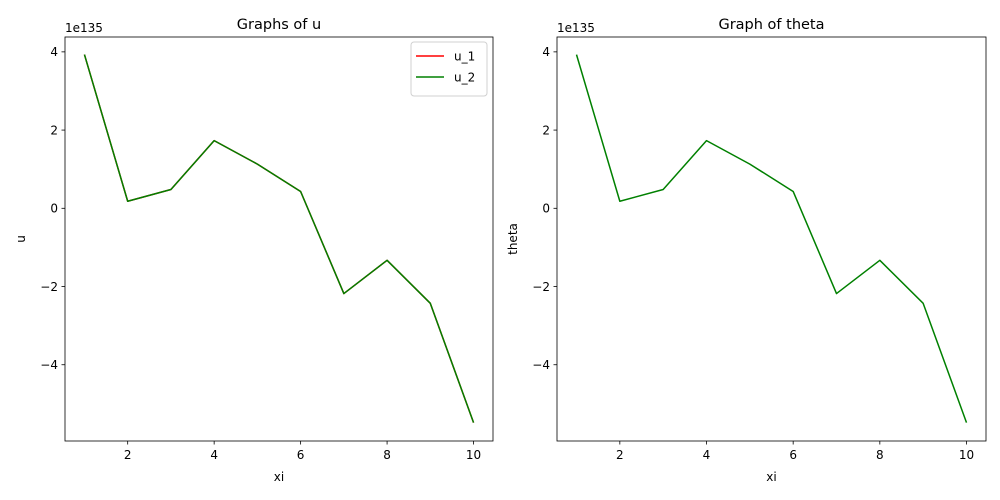 Image resolution: width=1000 pixels, height=500 pixels. I want to click on plot-title: Graph of theta, so click(771, 25).